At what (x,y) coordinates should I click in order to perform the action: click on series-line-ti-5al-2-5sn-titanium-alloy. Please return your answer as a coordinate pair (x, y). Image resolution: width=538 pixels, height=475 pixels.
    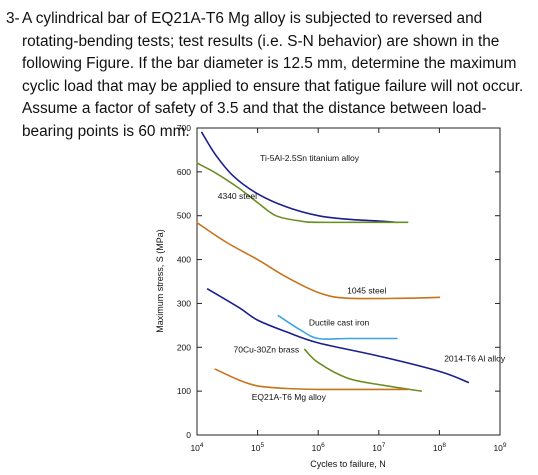
    Looking at the image, I should click on (299, 177).